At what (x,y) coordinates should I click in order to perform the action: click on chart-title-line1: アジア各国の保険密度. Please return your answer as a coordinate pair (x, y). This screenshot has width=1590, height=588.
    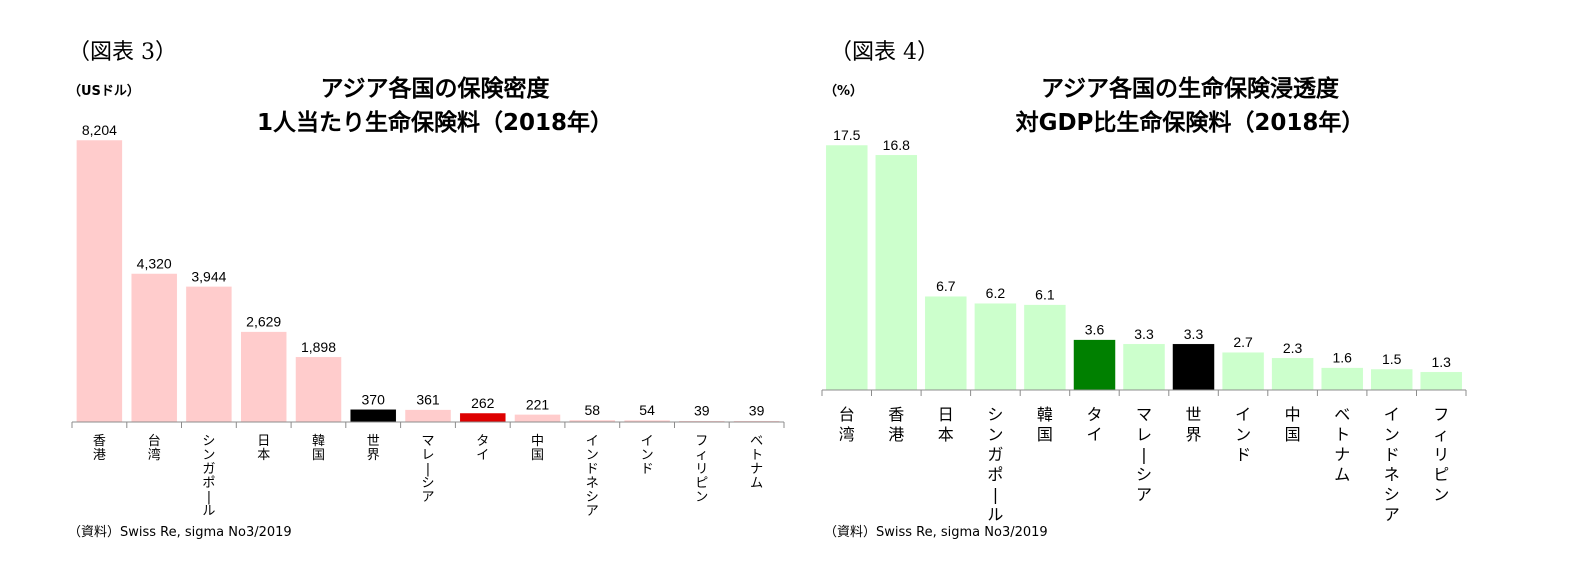
    Looking at the image, I should click on (435, 89).